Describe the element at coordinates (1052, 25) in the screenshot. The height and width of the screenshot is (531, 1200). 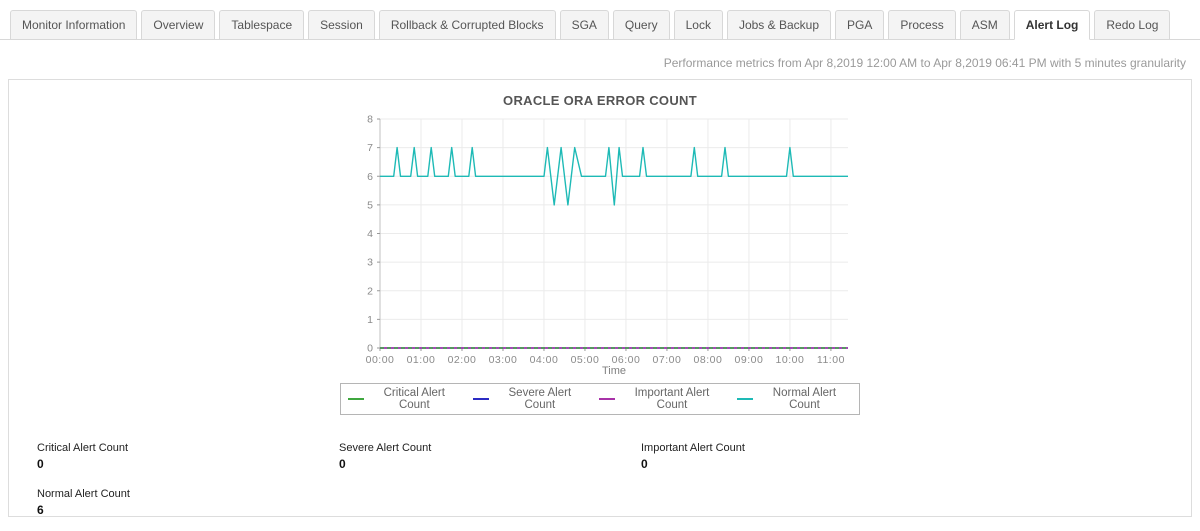
I see `tab-alert-log: Alert Log` at that location.